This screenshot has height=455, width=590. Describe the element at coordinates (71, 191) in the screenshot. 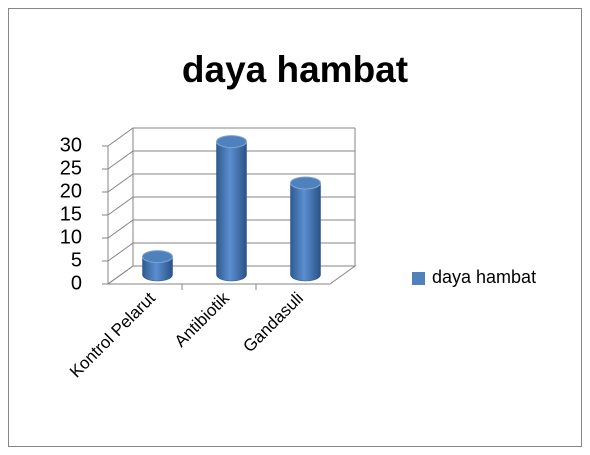

I see `y-tick-label: 20` at that location.